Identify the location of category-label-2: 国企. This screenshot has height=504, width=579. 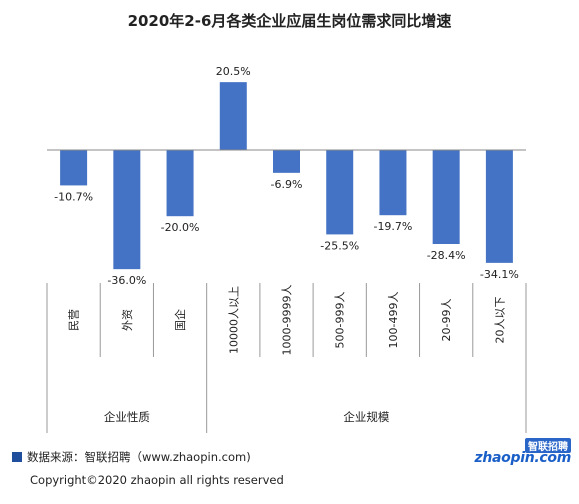
(180, 320).